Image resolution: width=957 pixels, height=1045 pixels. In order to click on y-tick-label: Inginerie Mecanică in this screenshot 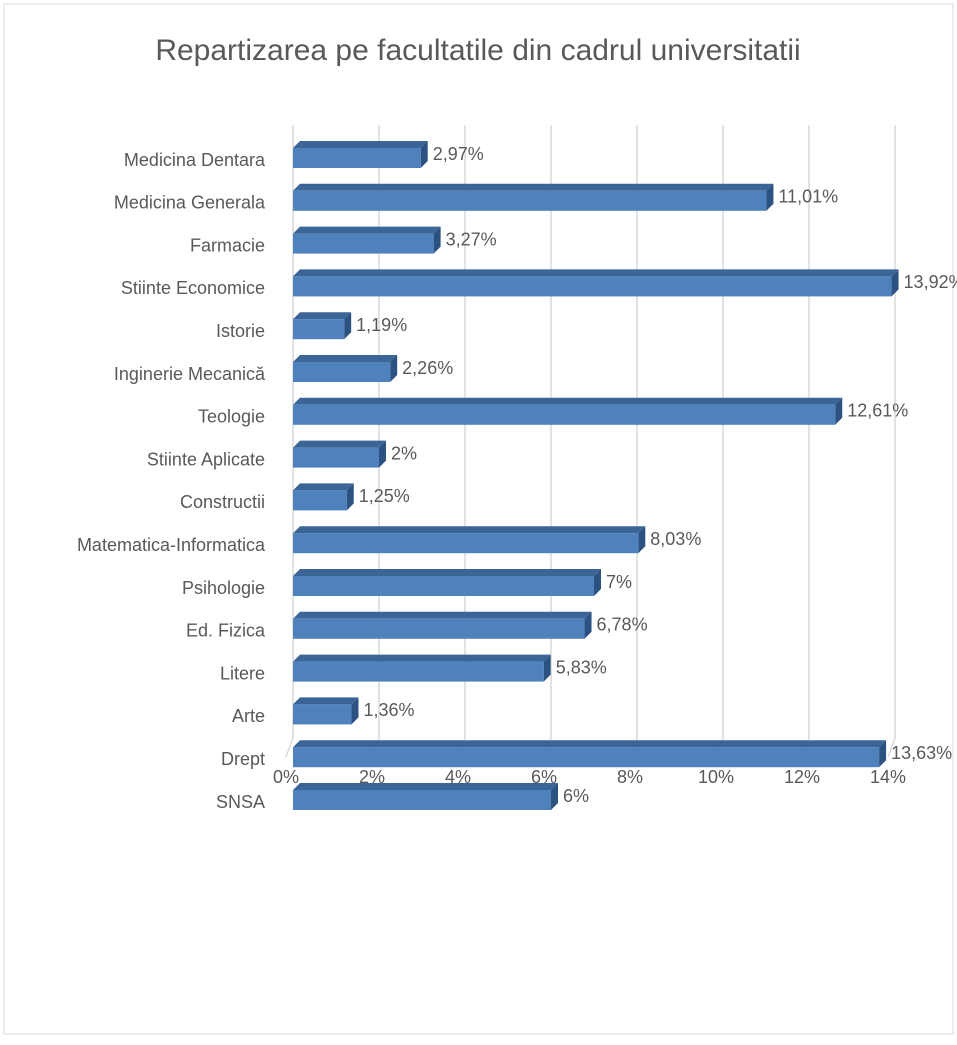, I will do `click(190, 374)`.